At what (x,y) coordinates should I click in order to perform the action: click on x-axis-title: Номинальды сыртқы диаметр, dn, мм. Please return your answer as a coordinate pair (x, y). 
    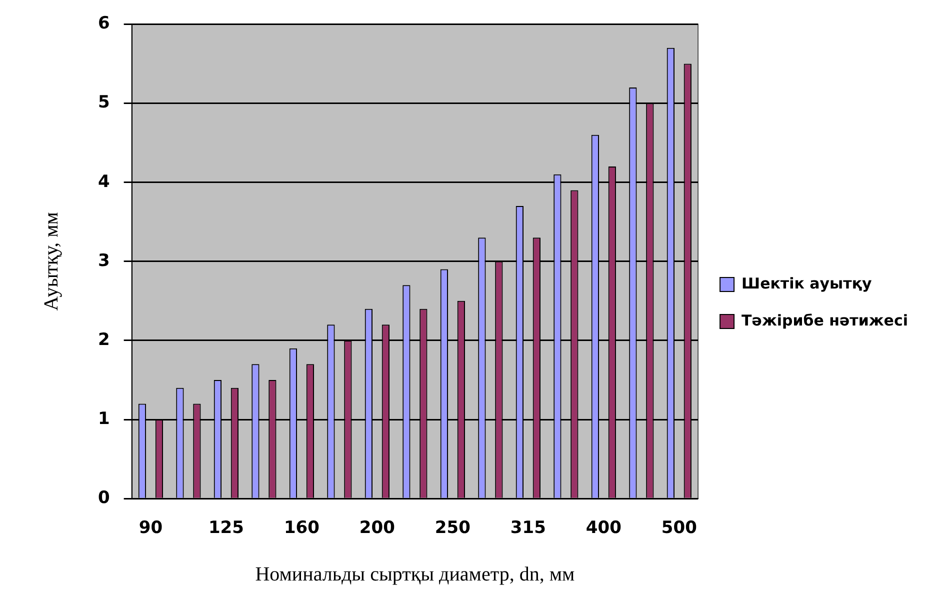
    Looking at the image, I should click on (415, 574).